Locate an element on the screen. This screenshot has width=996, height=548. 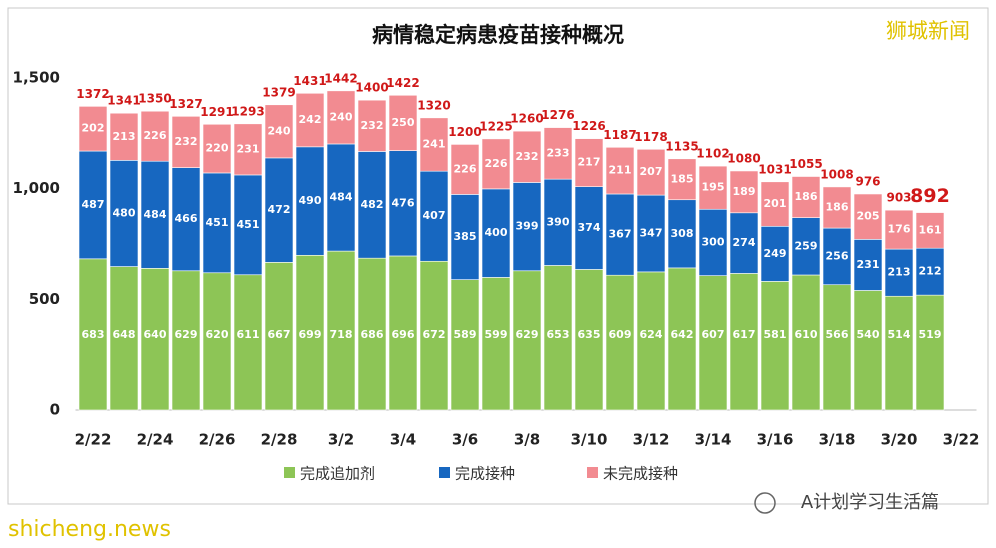
value-label: 540 is located at coordinates (868, 334).